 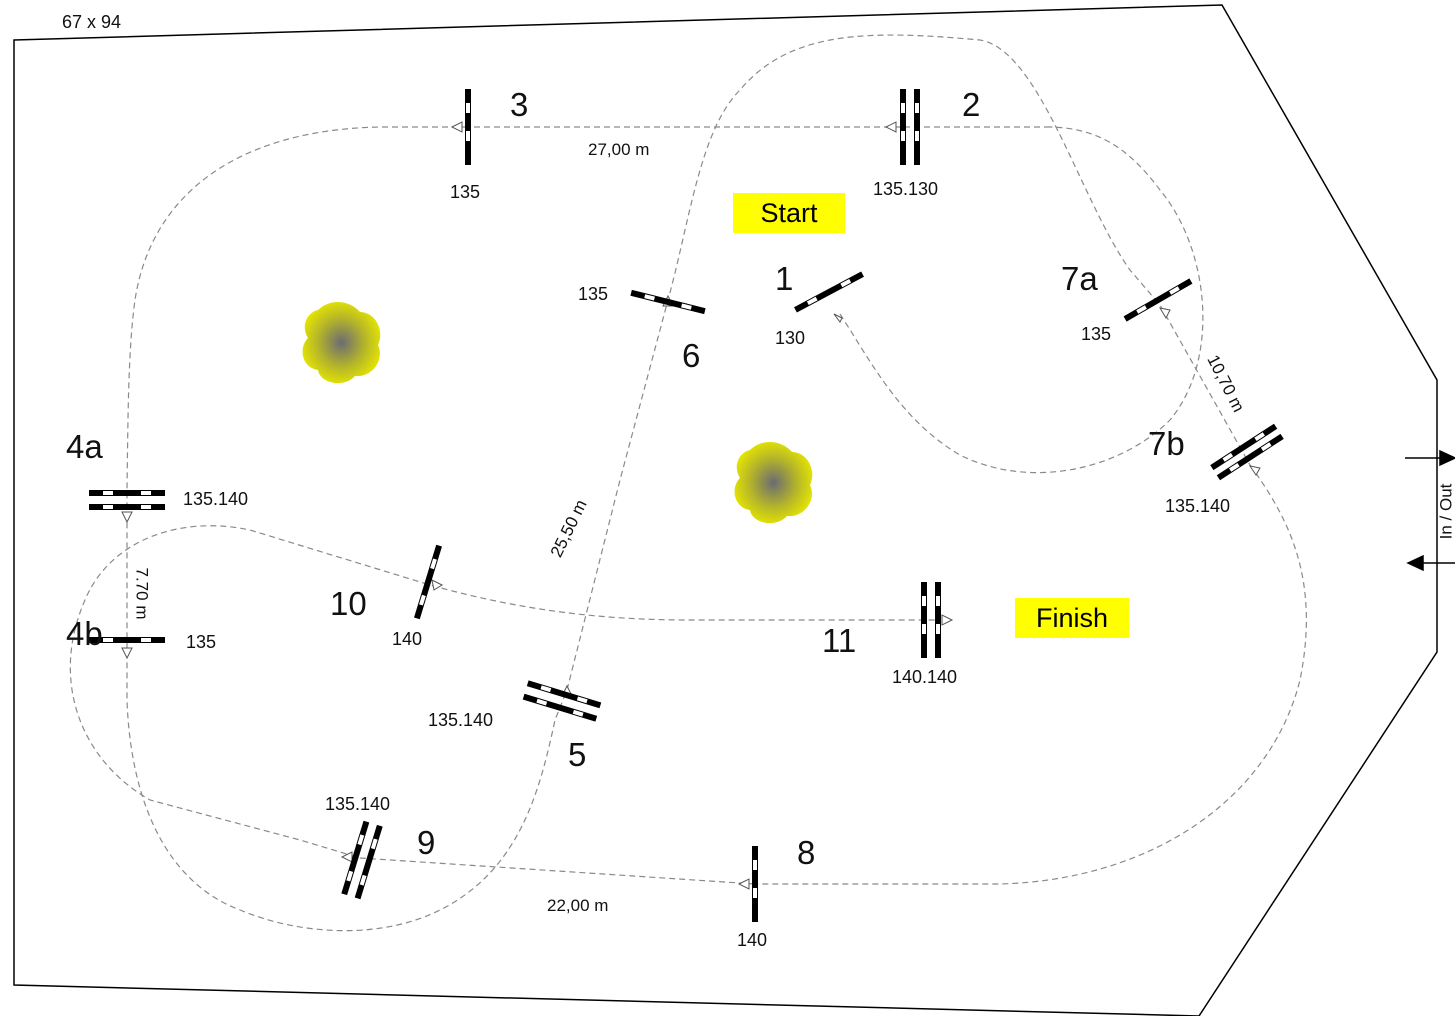 I want to click on obstacle-11-number: 11, so click(x=839, y=640).